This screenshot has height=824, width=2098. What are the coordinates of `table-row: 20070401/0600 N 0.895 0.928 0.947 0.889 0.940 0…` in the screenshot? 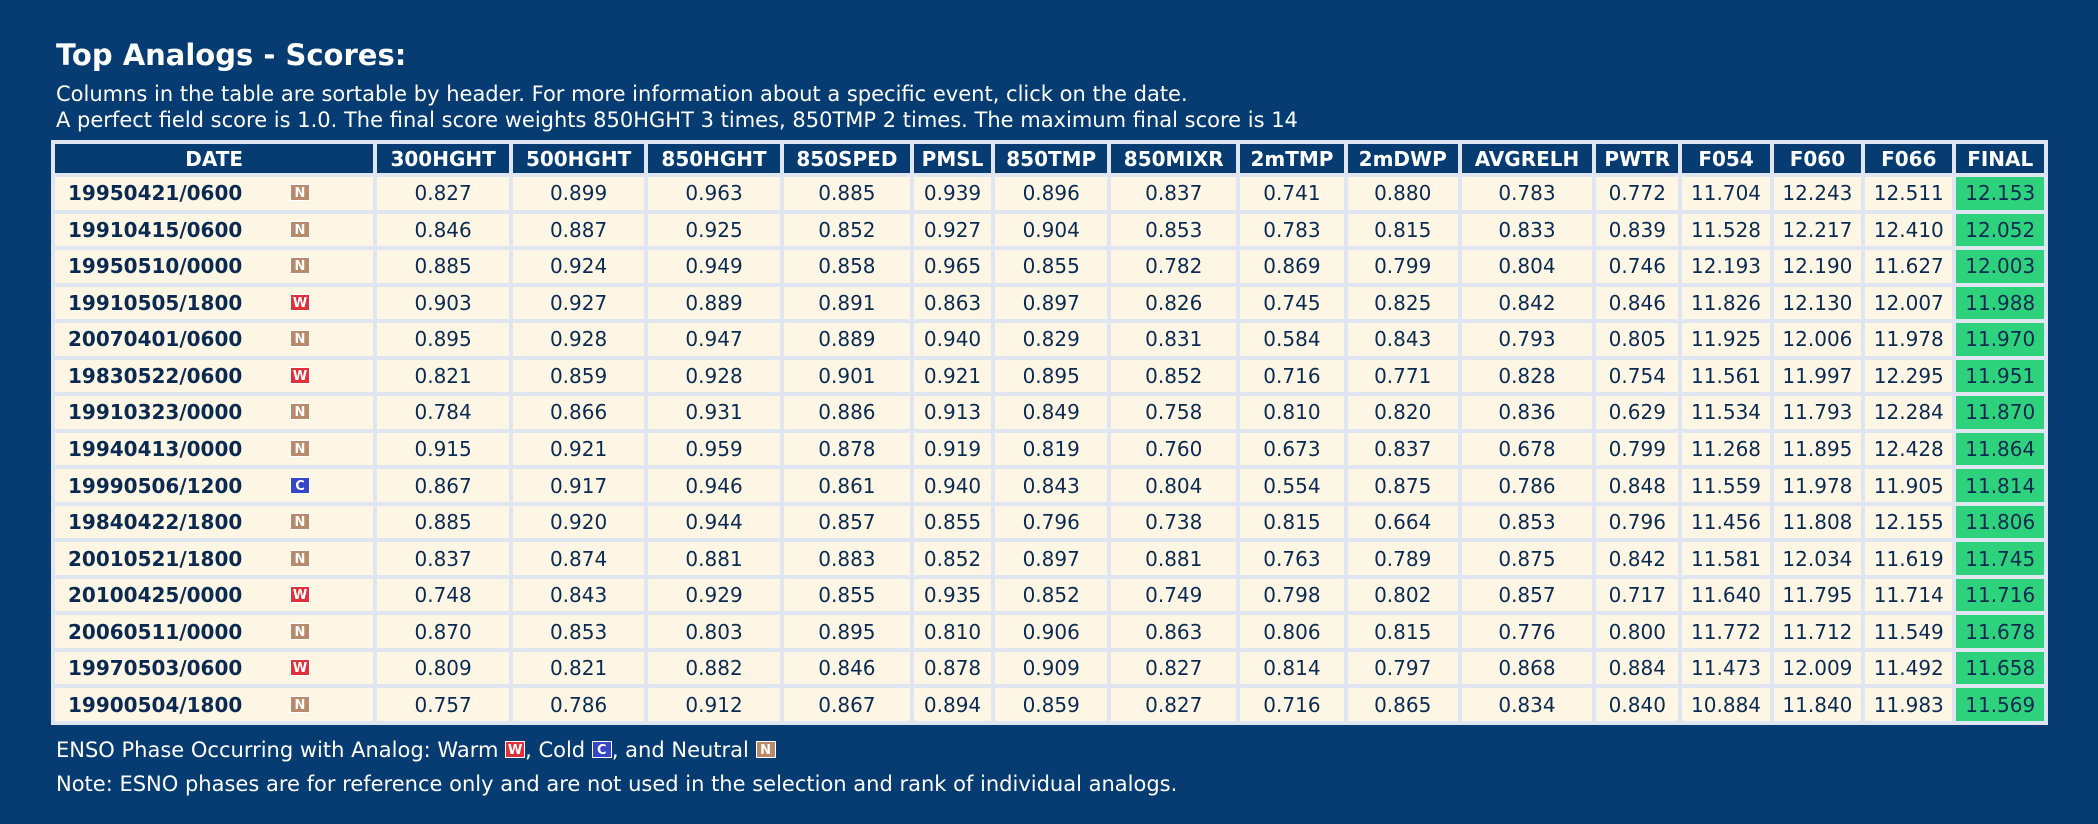 It's located at (1049, 339).